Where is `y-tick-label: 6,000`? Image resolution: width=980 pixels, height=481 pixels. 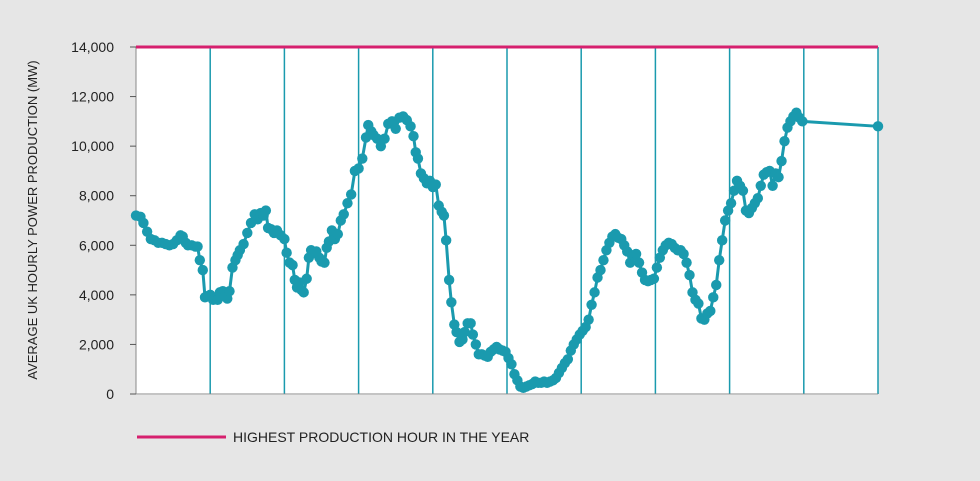 y-tick-label: 6,000 is located at coordinates (96, 245).